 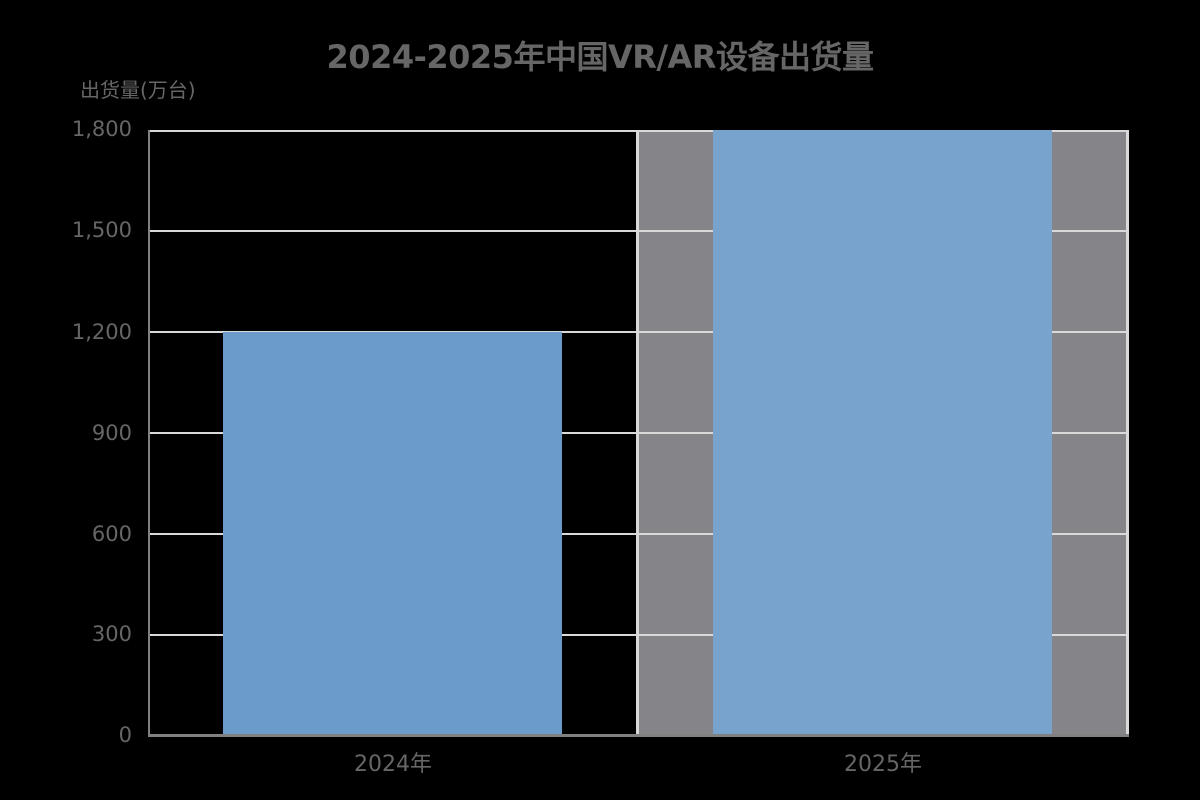 What do you see at coordinates (138, 90) in the screenshot?
I see `y-axis-label: 出货量(万台)` at bounding box center [138, 90].